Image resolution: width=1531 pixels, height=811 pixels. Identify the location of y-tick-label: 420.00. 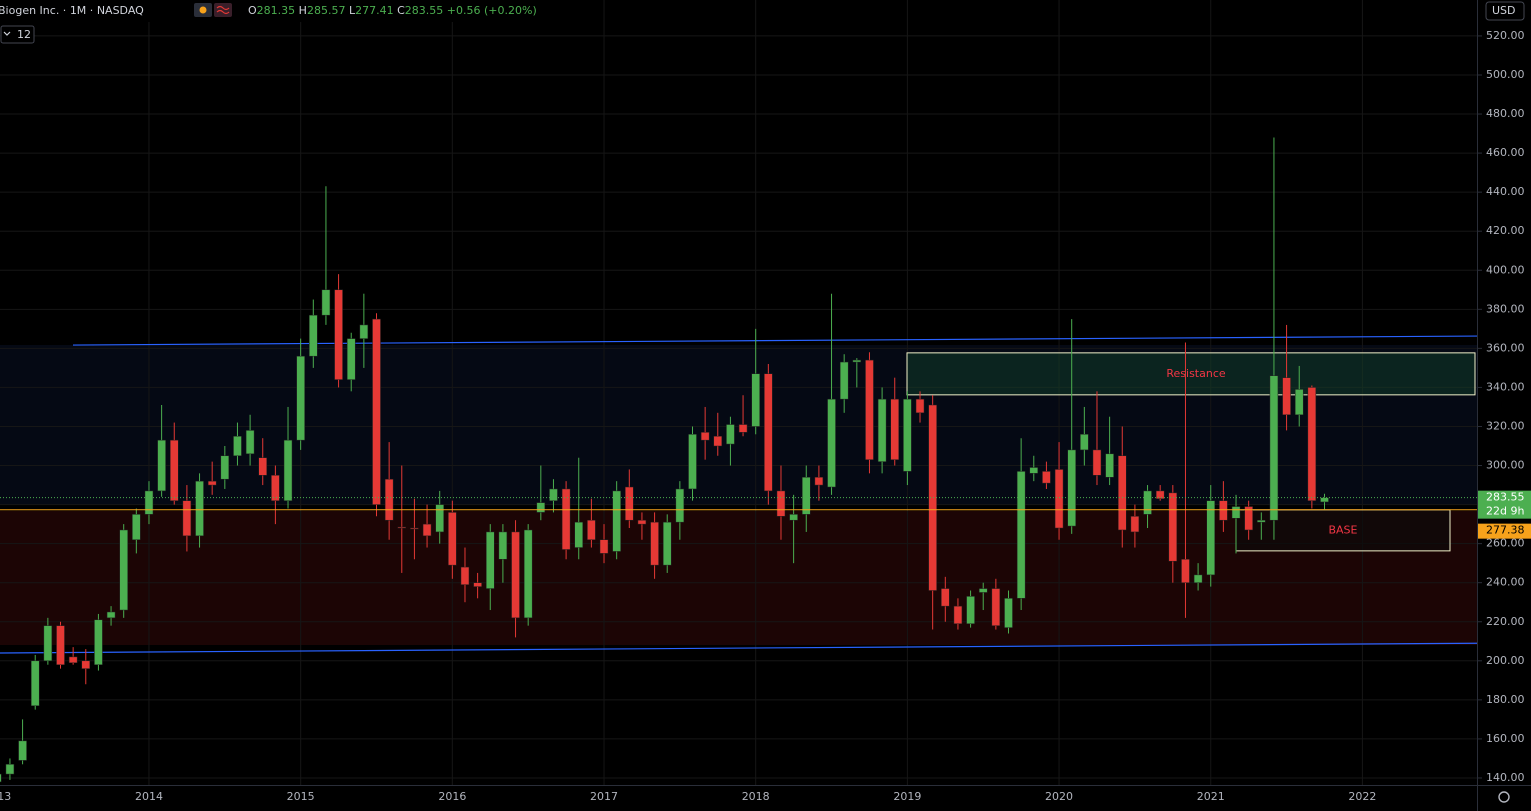
(1505, 230).